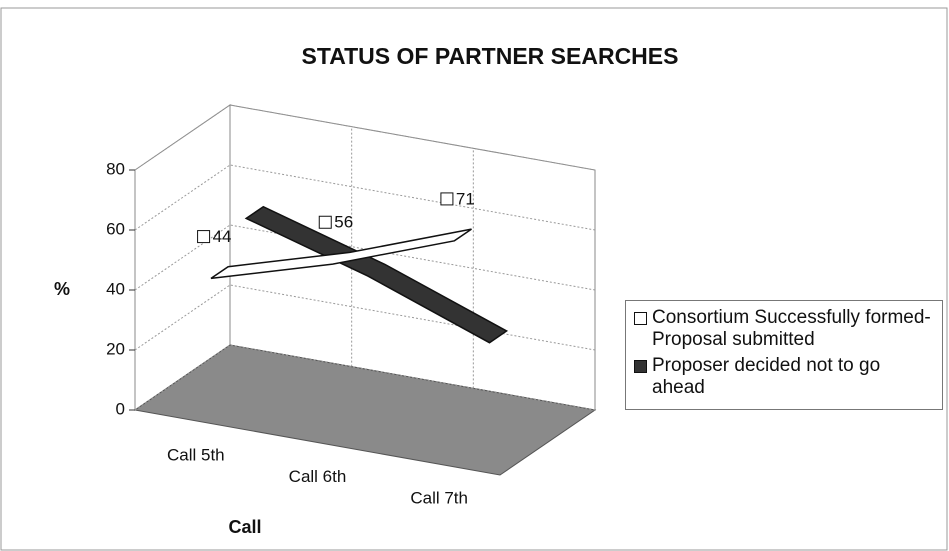 Image resolution: width=949 pixels, height=551 pixels. Describe the element at coordinates (120, 408) in the screenshot. I see `y-tick-label: 0` at that location.